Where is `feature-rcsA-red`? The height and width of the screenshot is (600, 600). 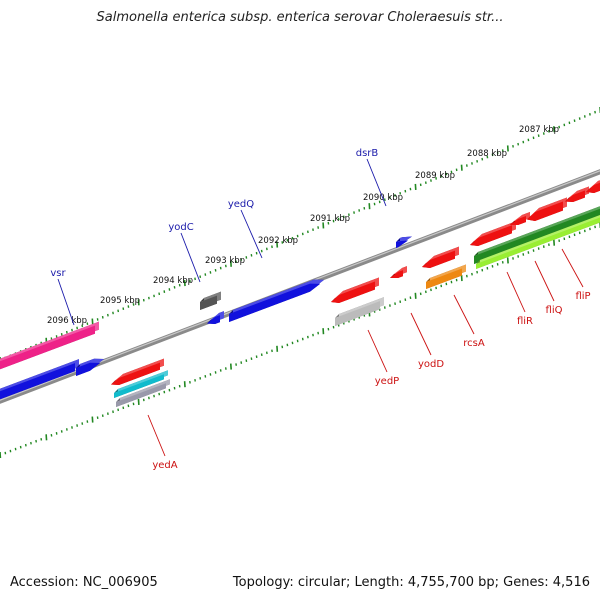
feature-rcsA-red is located at coordinates (440, 257).